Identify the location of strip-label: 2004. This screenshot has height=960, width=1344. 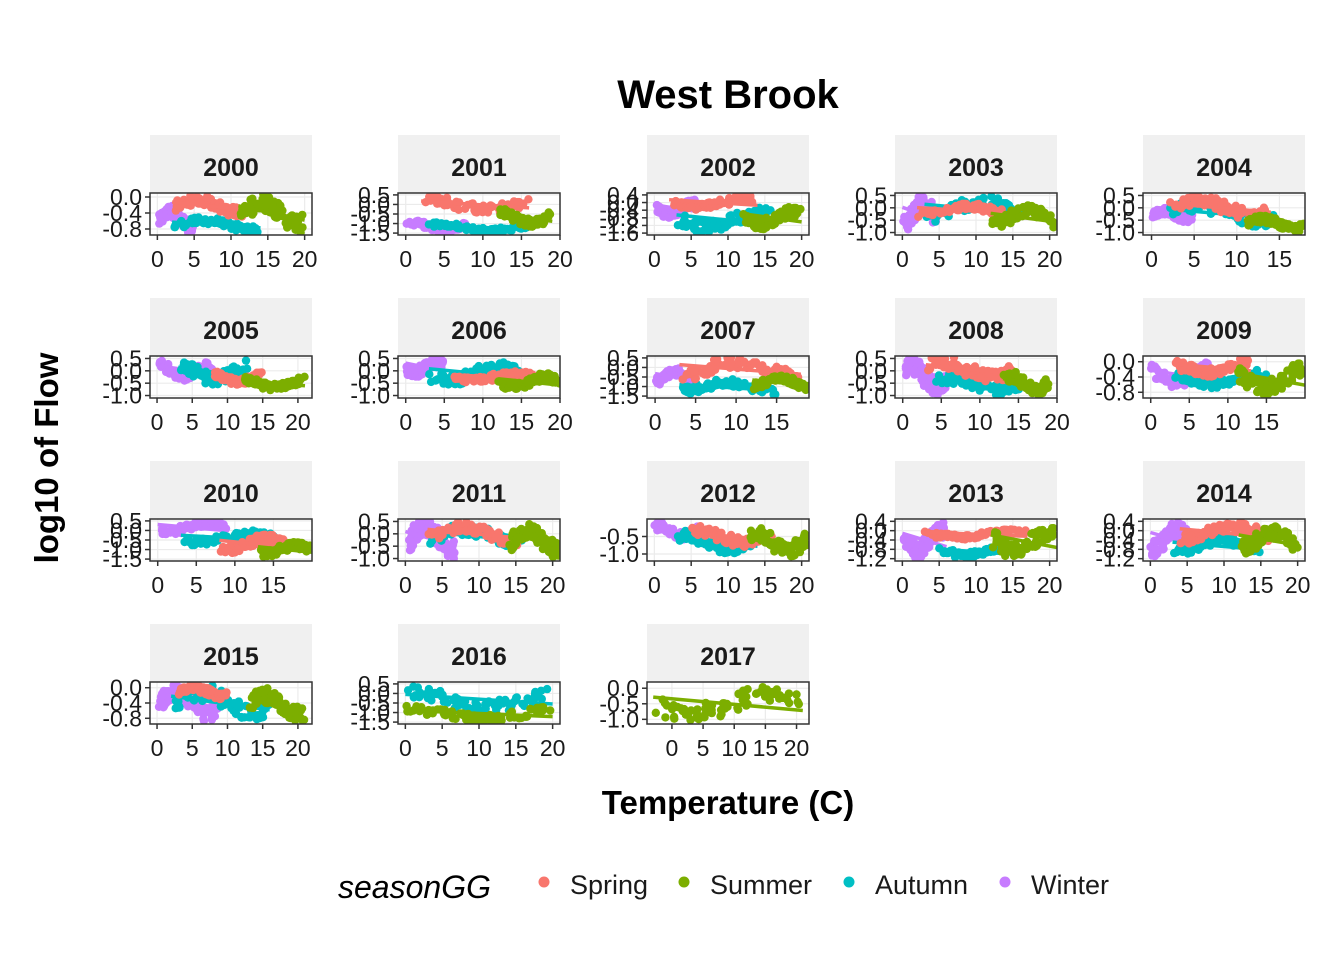
(1224, 168).